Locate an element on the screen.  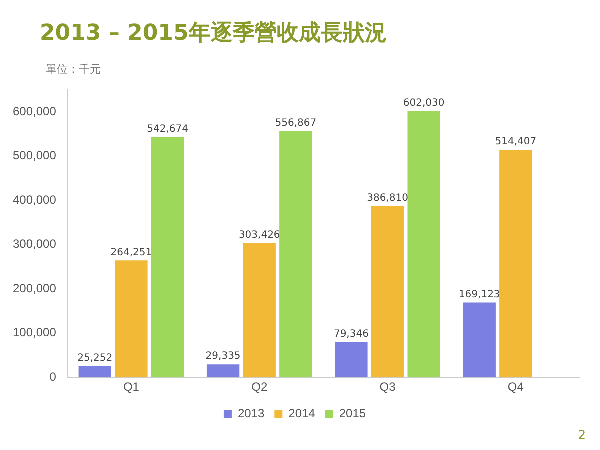
x-tick-label: Q3 is located at coordinates (388, 387).